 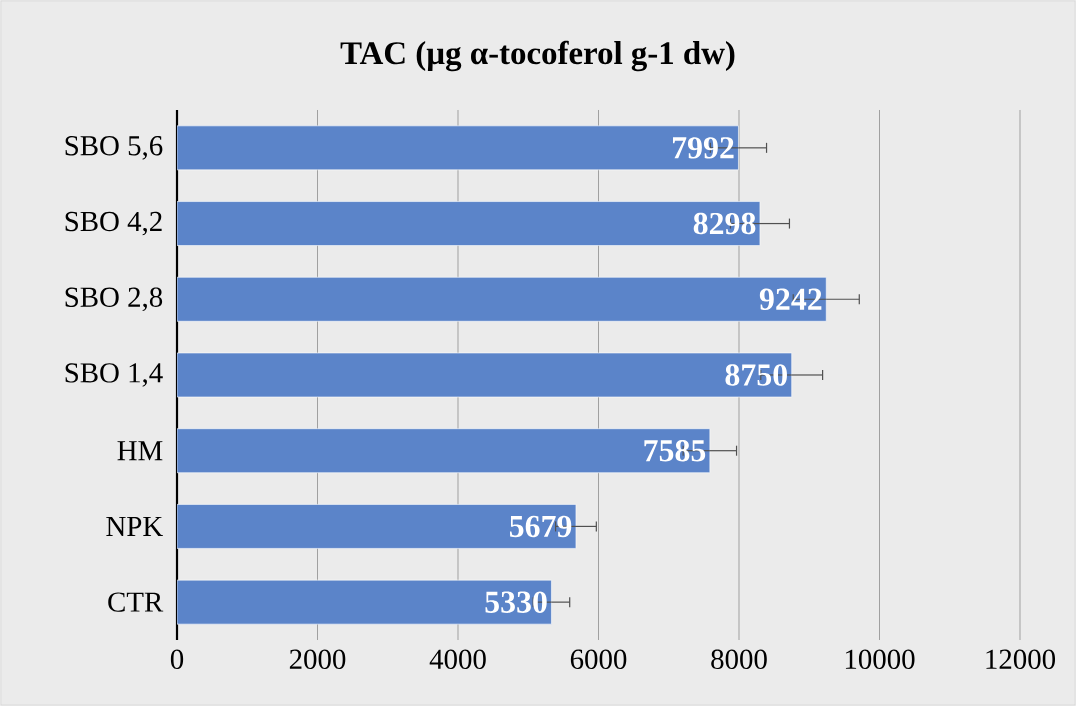 I want to click on data-label: 9242, so click(x=790, y=299).